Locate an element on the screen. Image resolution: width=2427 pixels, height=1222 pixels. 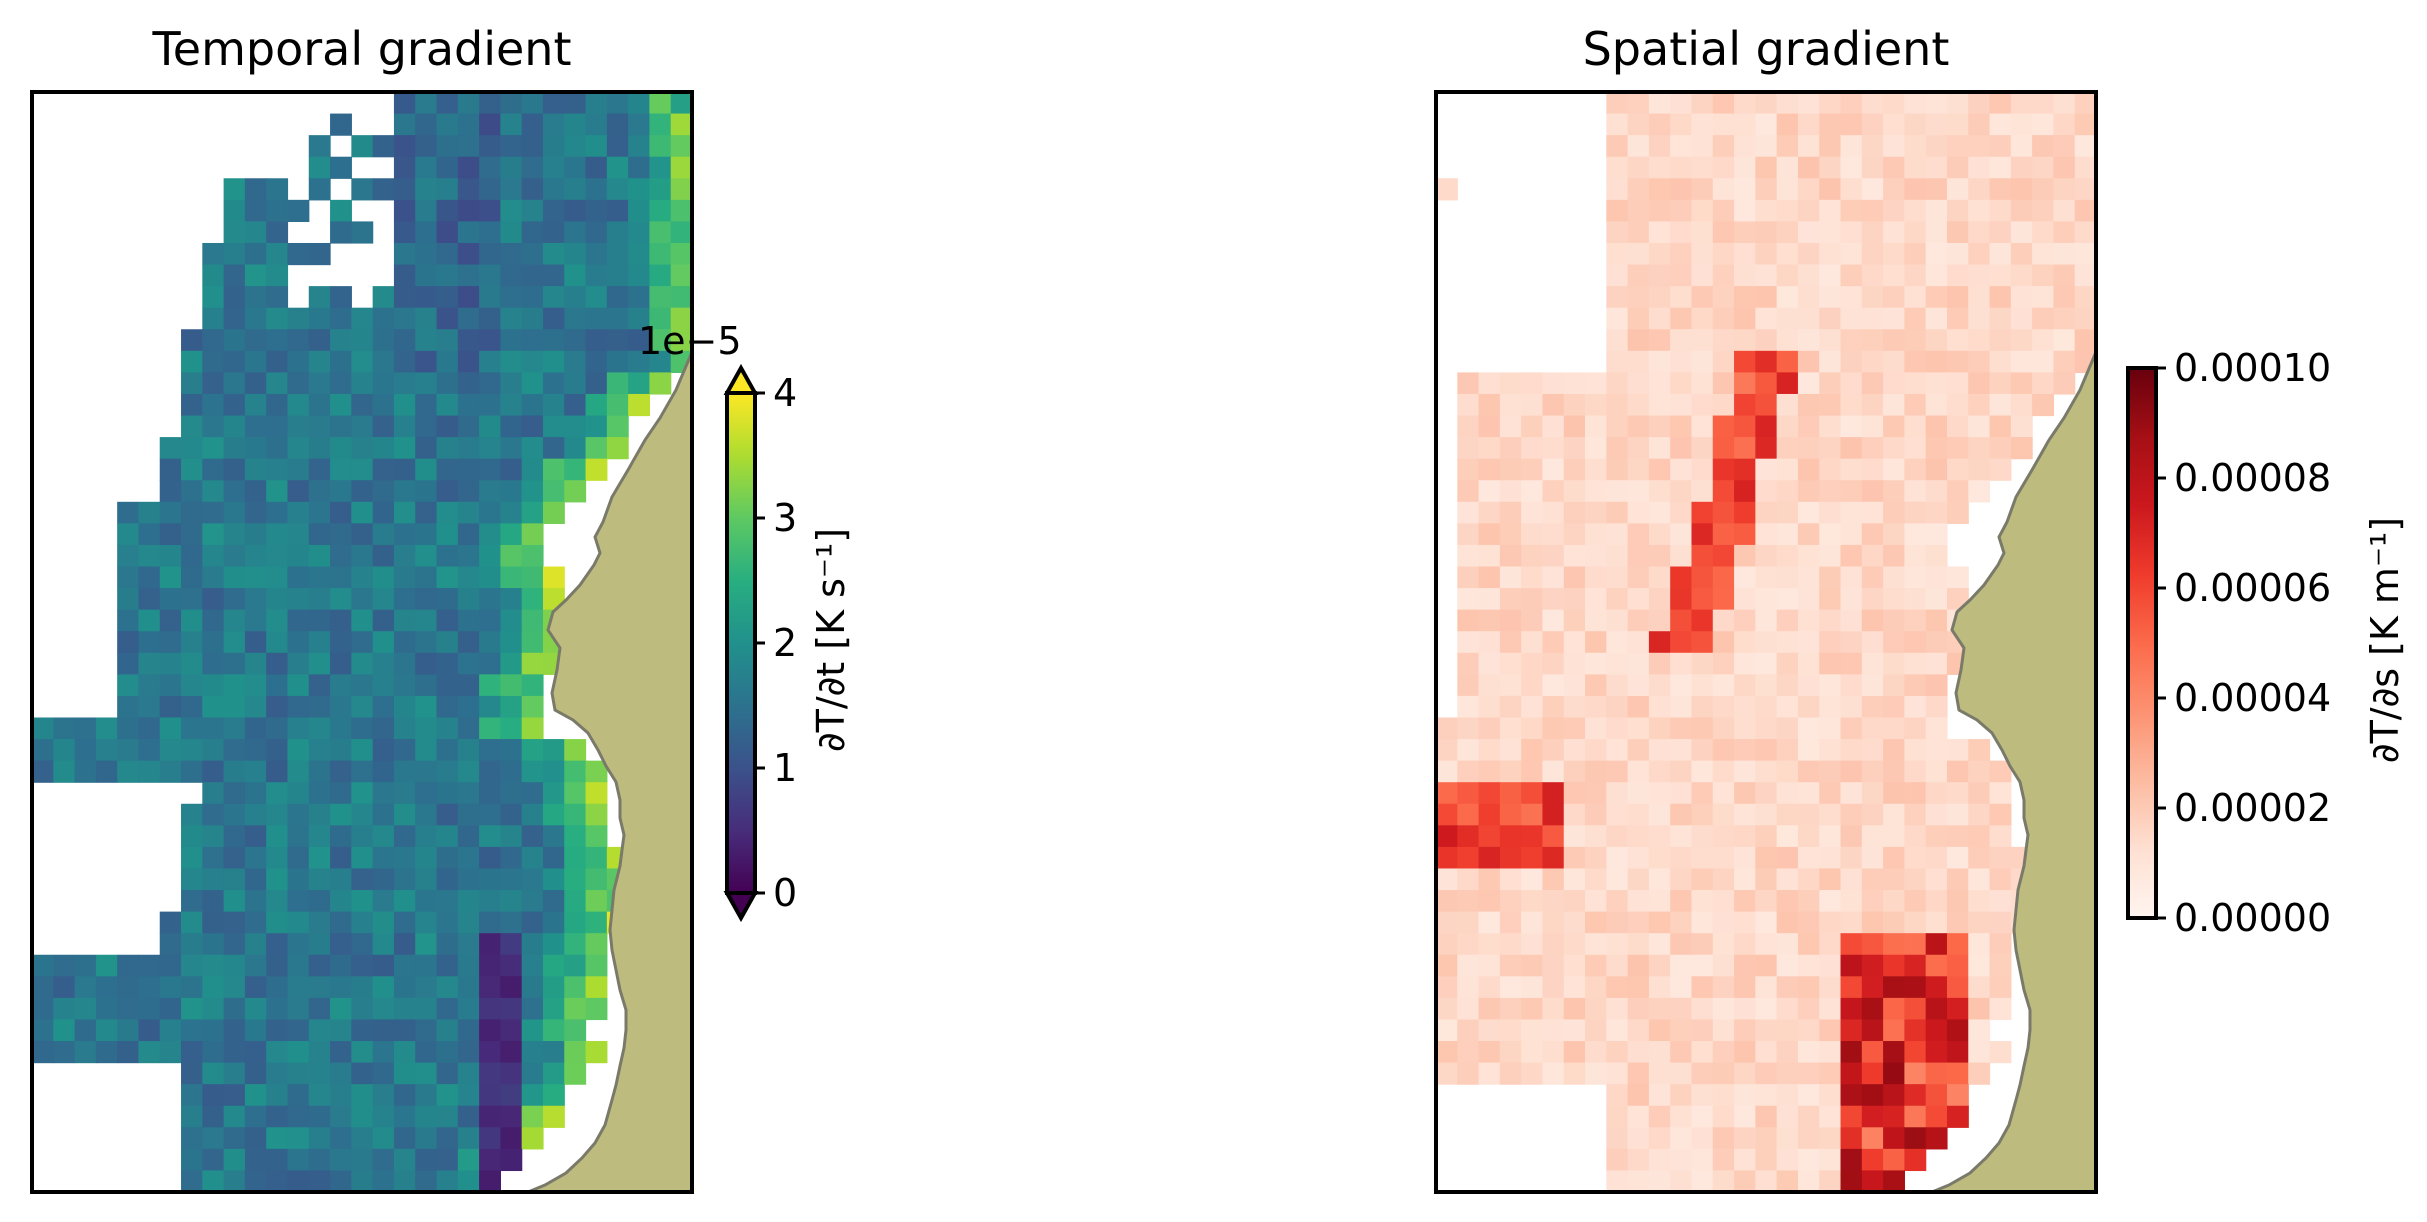
left-colorbar-tick-label: 3 is located at coordinates (785, 518).